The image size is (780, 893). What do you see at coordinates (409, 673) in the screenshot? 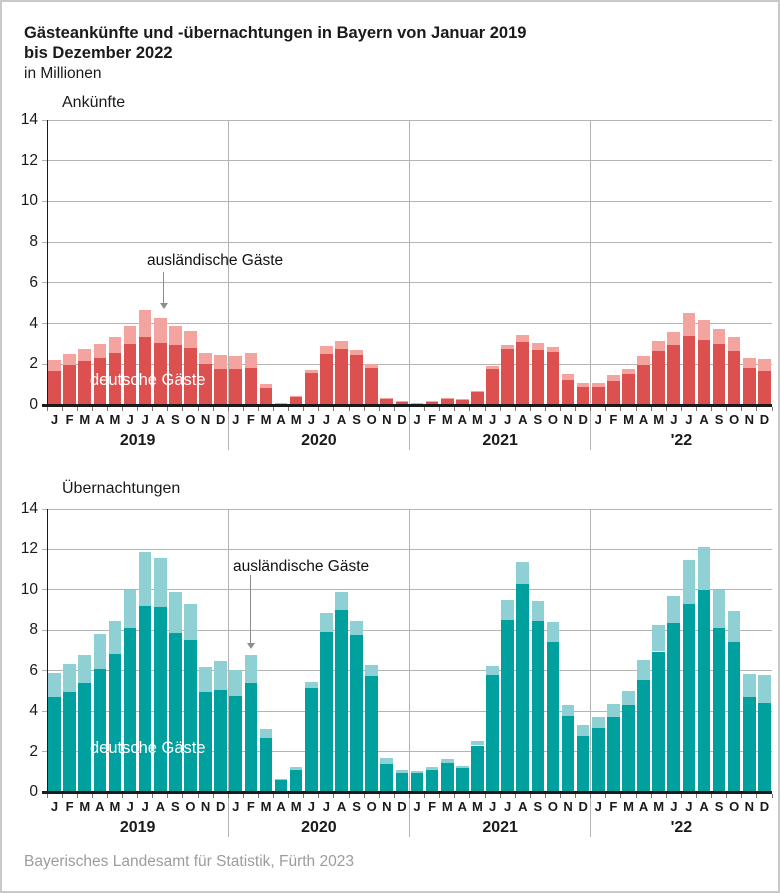
I see `year-separator` at bounding box center [409, 673].